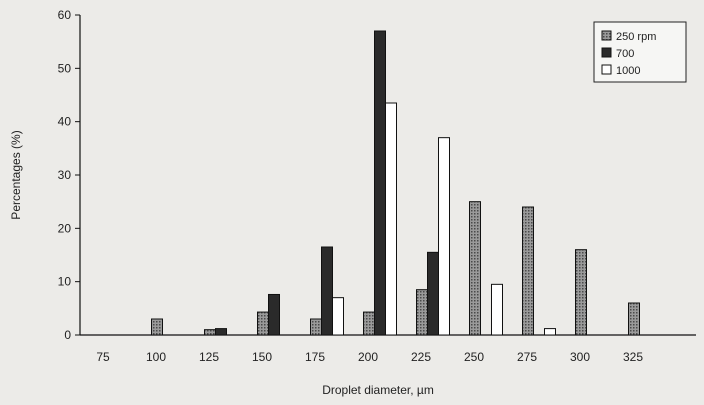 The height and width of the screenshot is (405, 704). What do you see at coordinates (65, 175) in the screenshot?
I see `y-tick-label: 30` at bounding box center [65, 175].